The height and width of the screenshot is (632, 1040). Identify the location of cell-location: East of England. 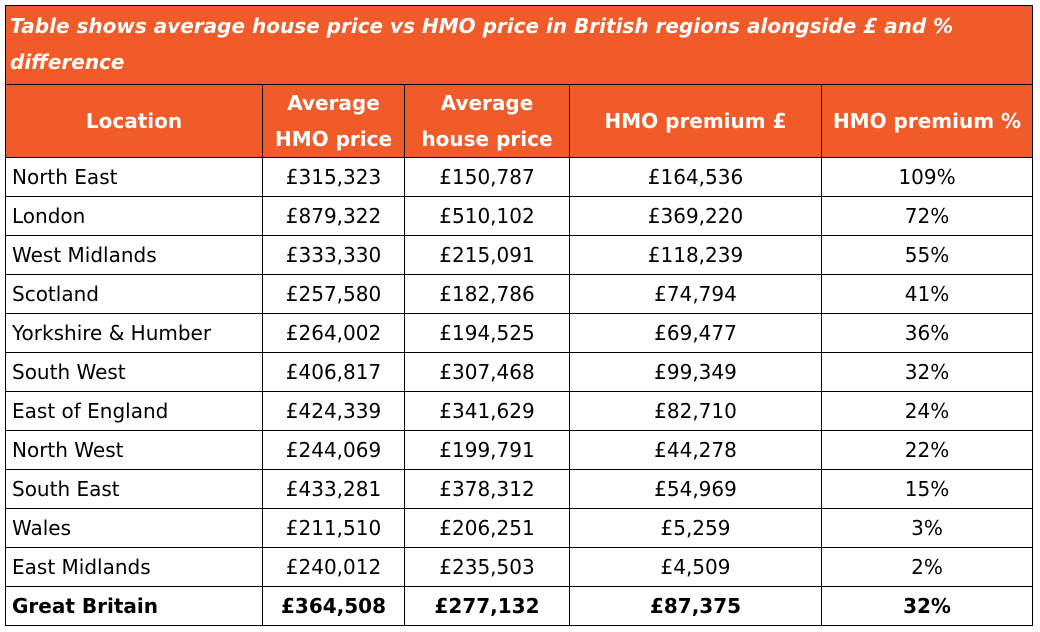
(134, 411).